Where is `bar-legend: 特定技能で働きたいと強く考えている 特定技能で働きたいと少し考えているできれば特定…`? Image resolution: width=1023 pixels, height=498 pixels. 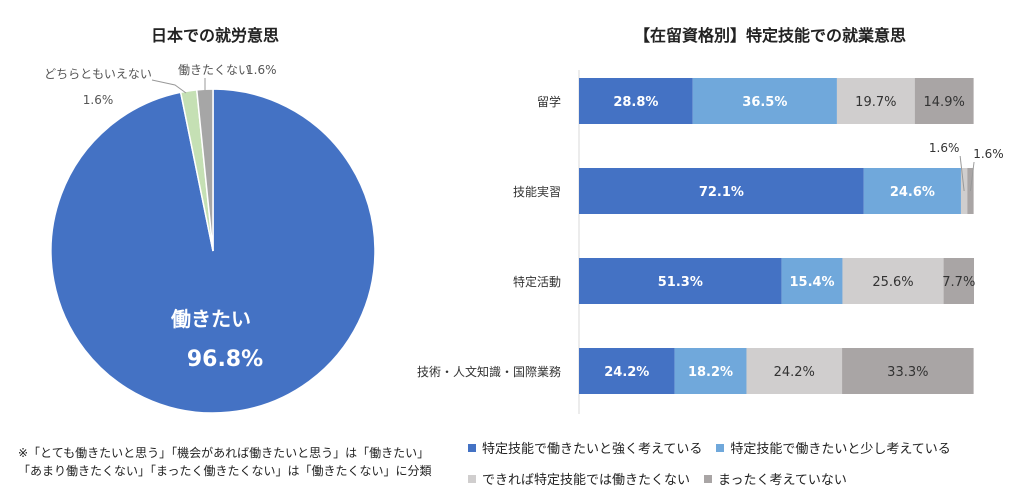 bar-legend: 特定技能で働きたいと強く考えている 特定技能で働きたいと少し考えているできれば特定… is located at coordinates (738, 463).